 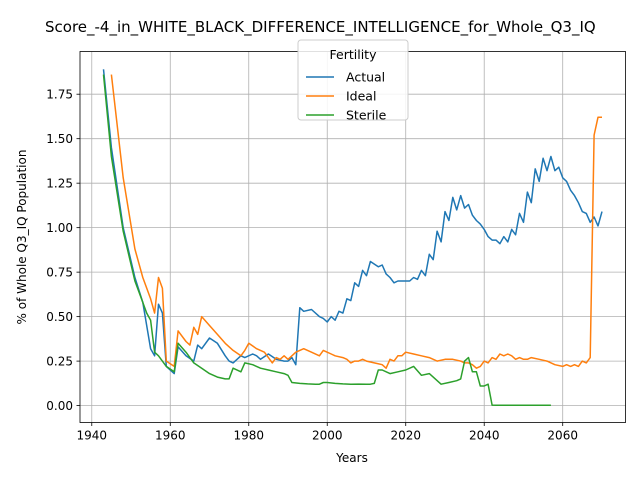 What do you see at coordinates (405, 436) in the screenshot?
I see `x-tick-label: 2020` at bounding box center [405, 436].